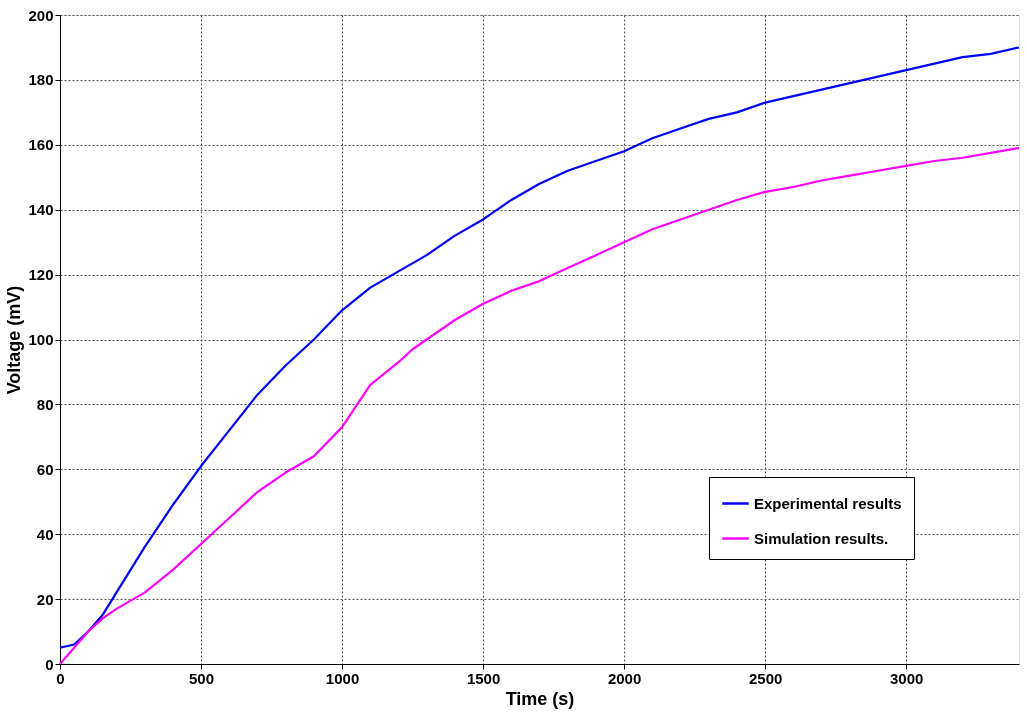 Image resolution: width=1027 pixels, height=713 pixels. Describe the element at coordinates (202, 678) in the screenshot. I see `x-tick-label: 500` at that location.